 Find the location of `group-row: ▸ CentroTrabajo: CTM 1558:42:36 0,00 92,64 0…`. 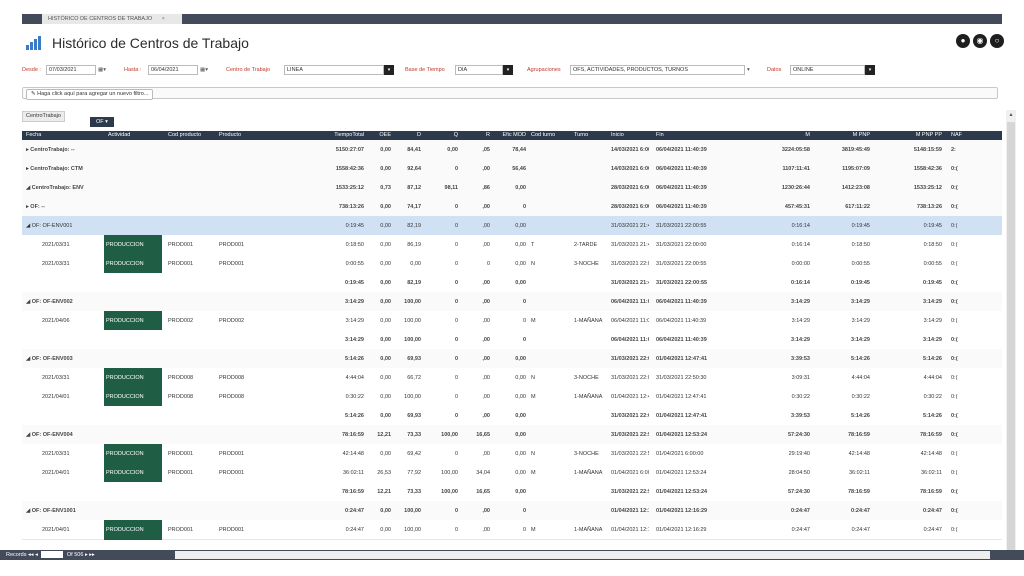

group-row: ▸ CentroTrabajo: CTM 1558:42:36 0,00 92,64 0… is located at coordinates (512, 169).